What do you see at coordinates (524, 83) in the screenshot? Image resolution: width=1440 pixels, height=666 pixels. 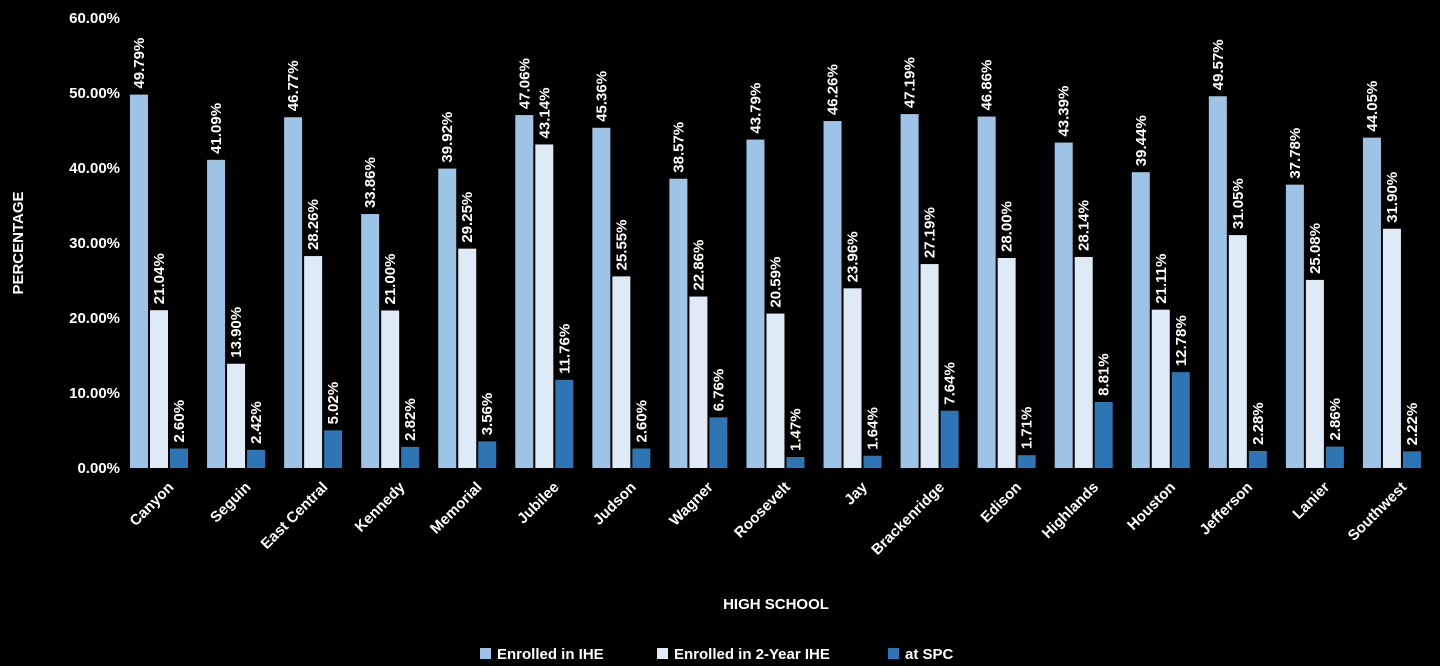 I see `data-label: 47.06%` at bounding box center [524, 83].